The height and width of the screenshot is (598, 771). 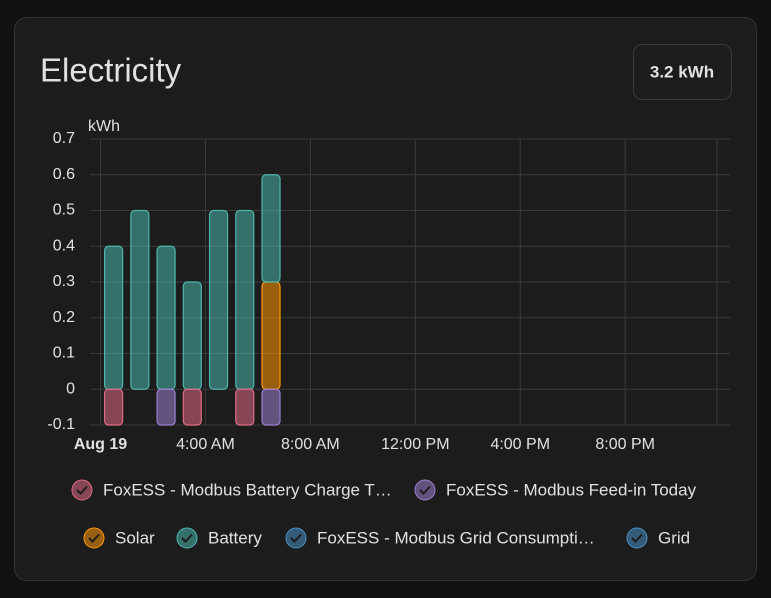 I want to click on x-tick-label: 8:00 AM, so click(x=310, y=444).